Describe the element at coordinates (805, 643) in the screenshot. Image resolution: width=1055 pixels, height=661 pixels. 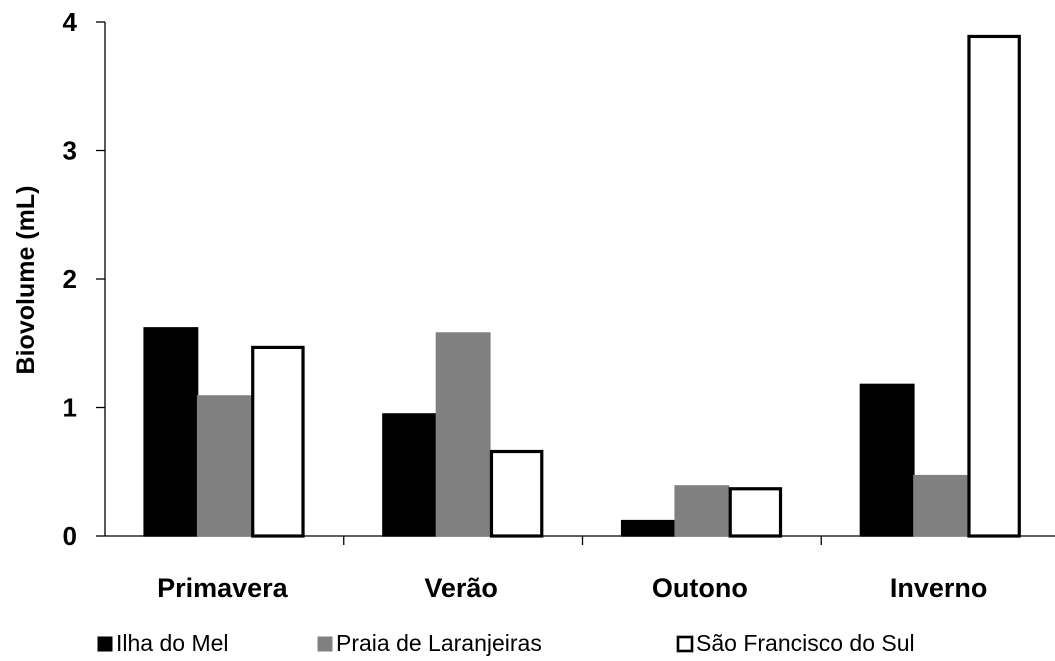
I see `legend-label: São Francisco do Sul` at that location.